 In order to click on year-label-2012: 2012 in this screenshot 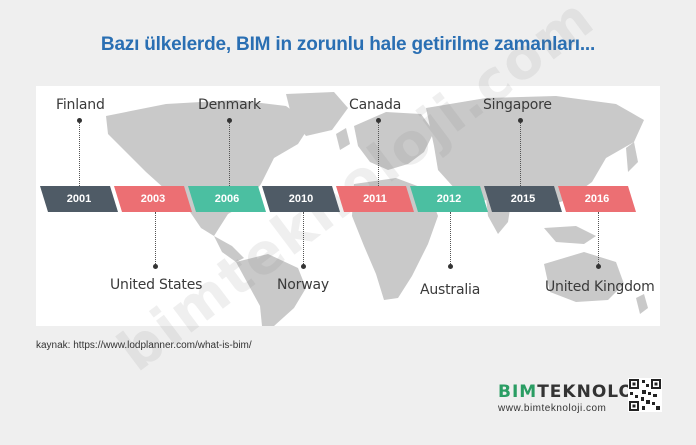, I will do `click(449, 199)`.